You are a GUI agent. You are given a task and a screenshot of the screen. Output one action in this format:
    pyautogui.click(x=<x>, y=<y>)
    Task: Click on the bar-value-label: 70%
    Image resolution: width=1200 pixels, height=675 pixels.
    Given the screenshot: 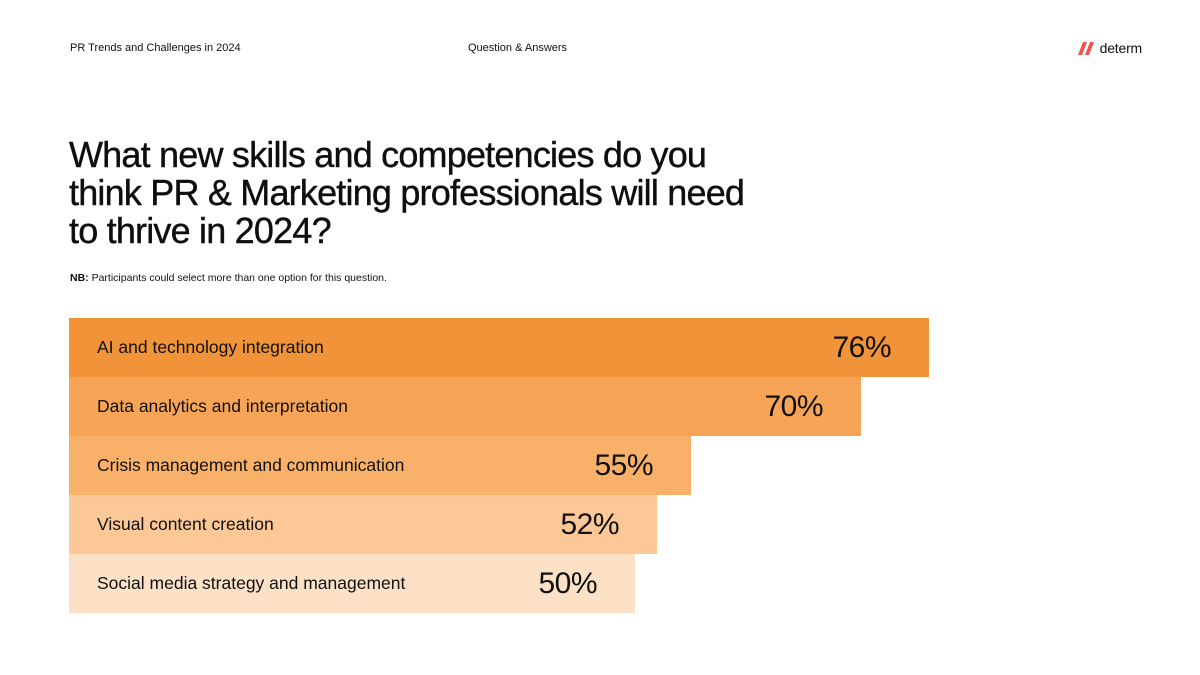 What is the action you would take?
    pyautogui.click(x=793, y=406)
    